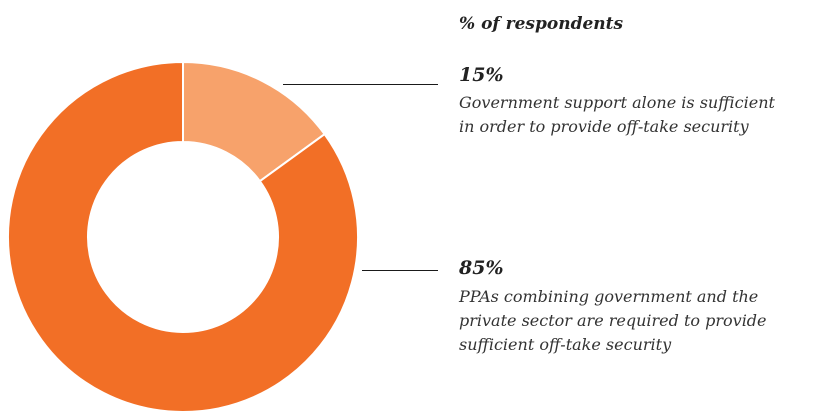 This screenshot has height=411, width=837. Describe the element at coordinates (541, 24) in the screenshot. I see `chart-subtitle: % of respondents` at that location.